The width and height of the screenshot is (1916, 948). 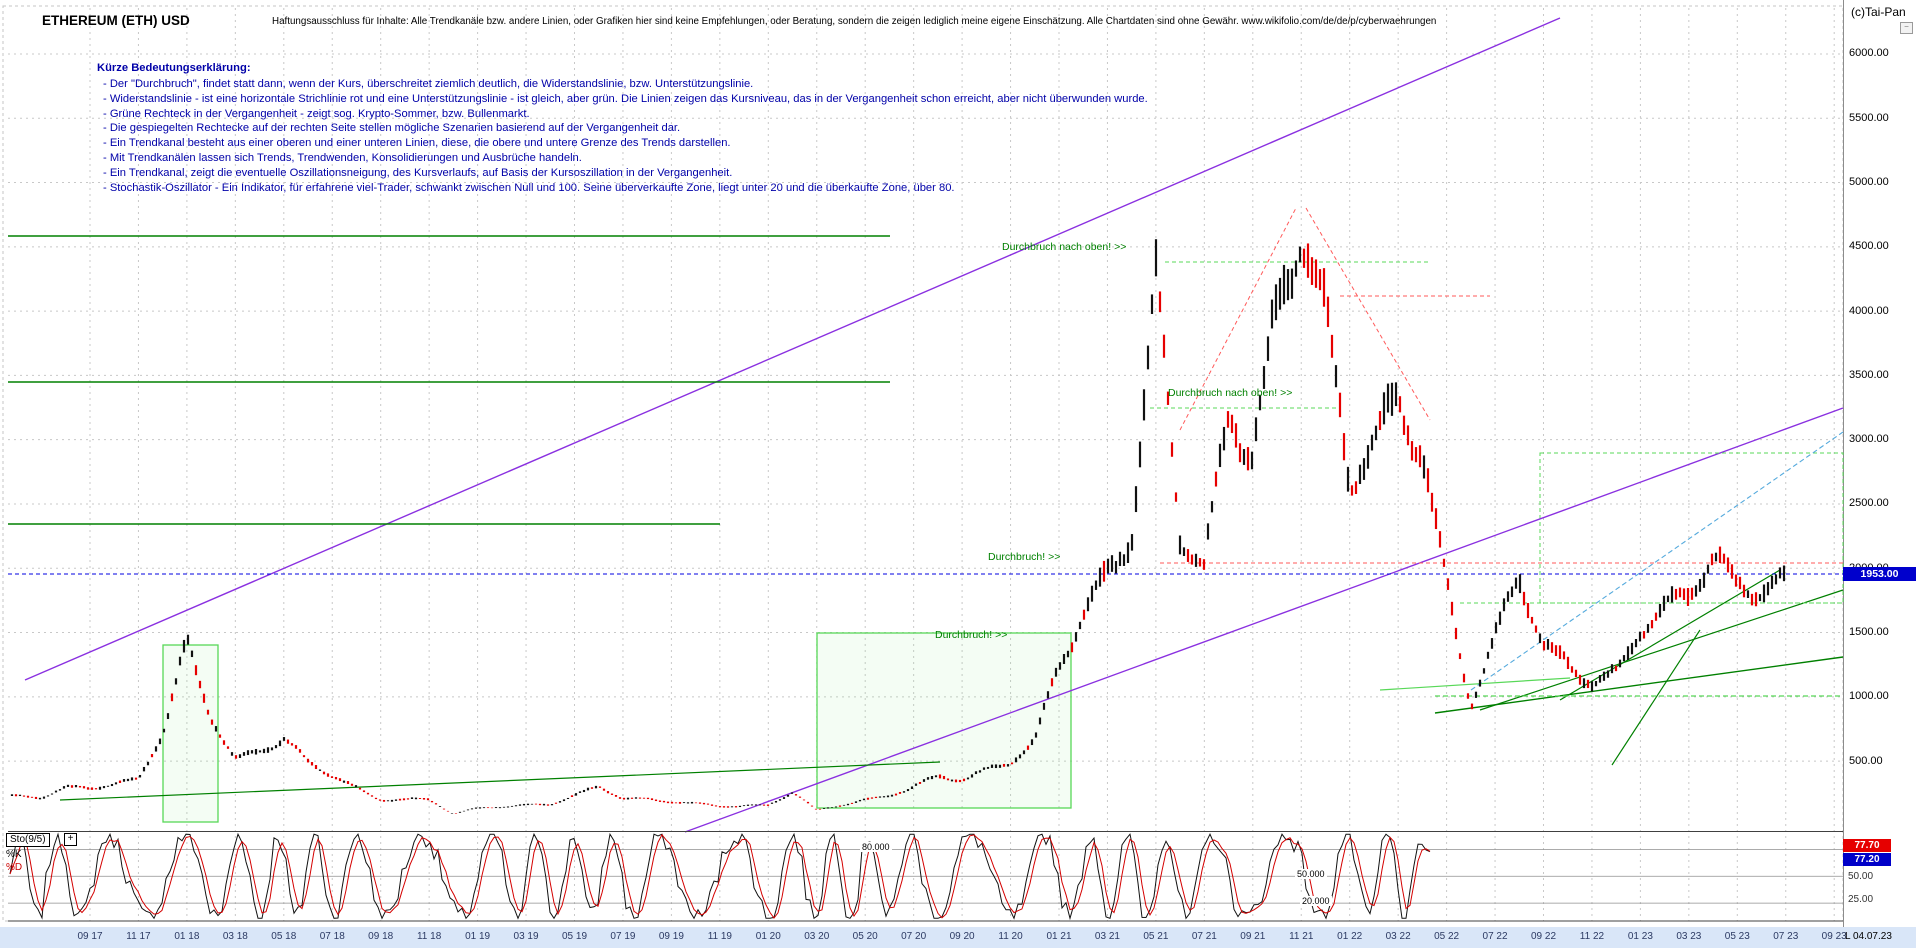 I want to click on last-date-label: L 04.07.23, so click(x=1868, y=936).